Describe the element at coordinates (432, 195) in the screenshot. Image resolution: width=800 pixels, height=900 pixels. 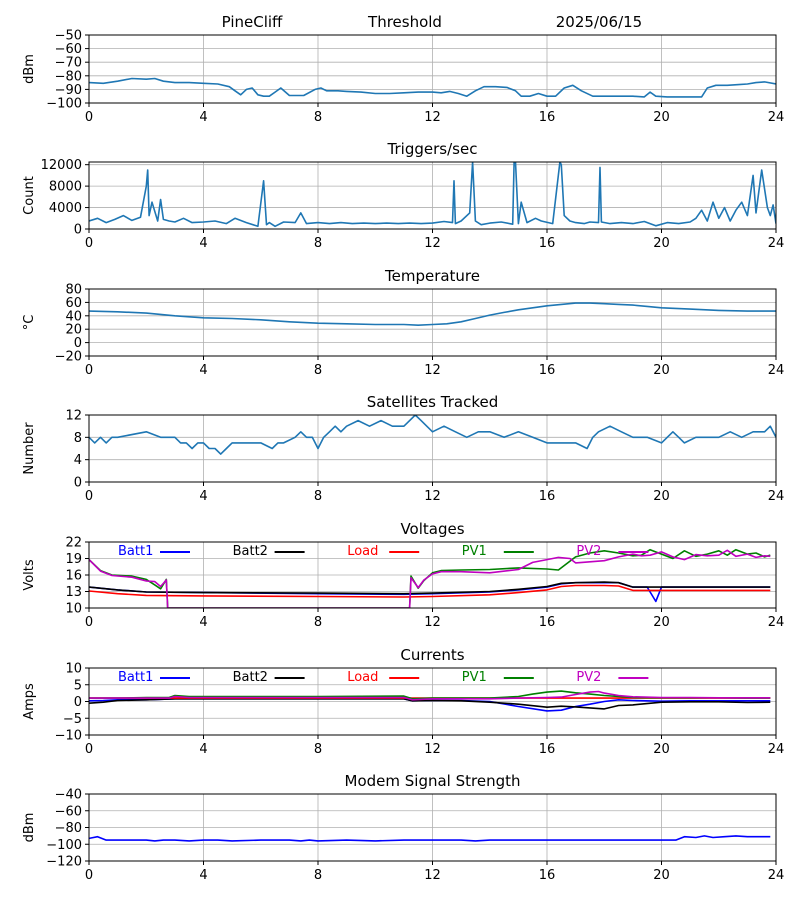
I see `series-line-triggers` at that location.